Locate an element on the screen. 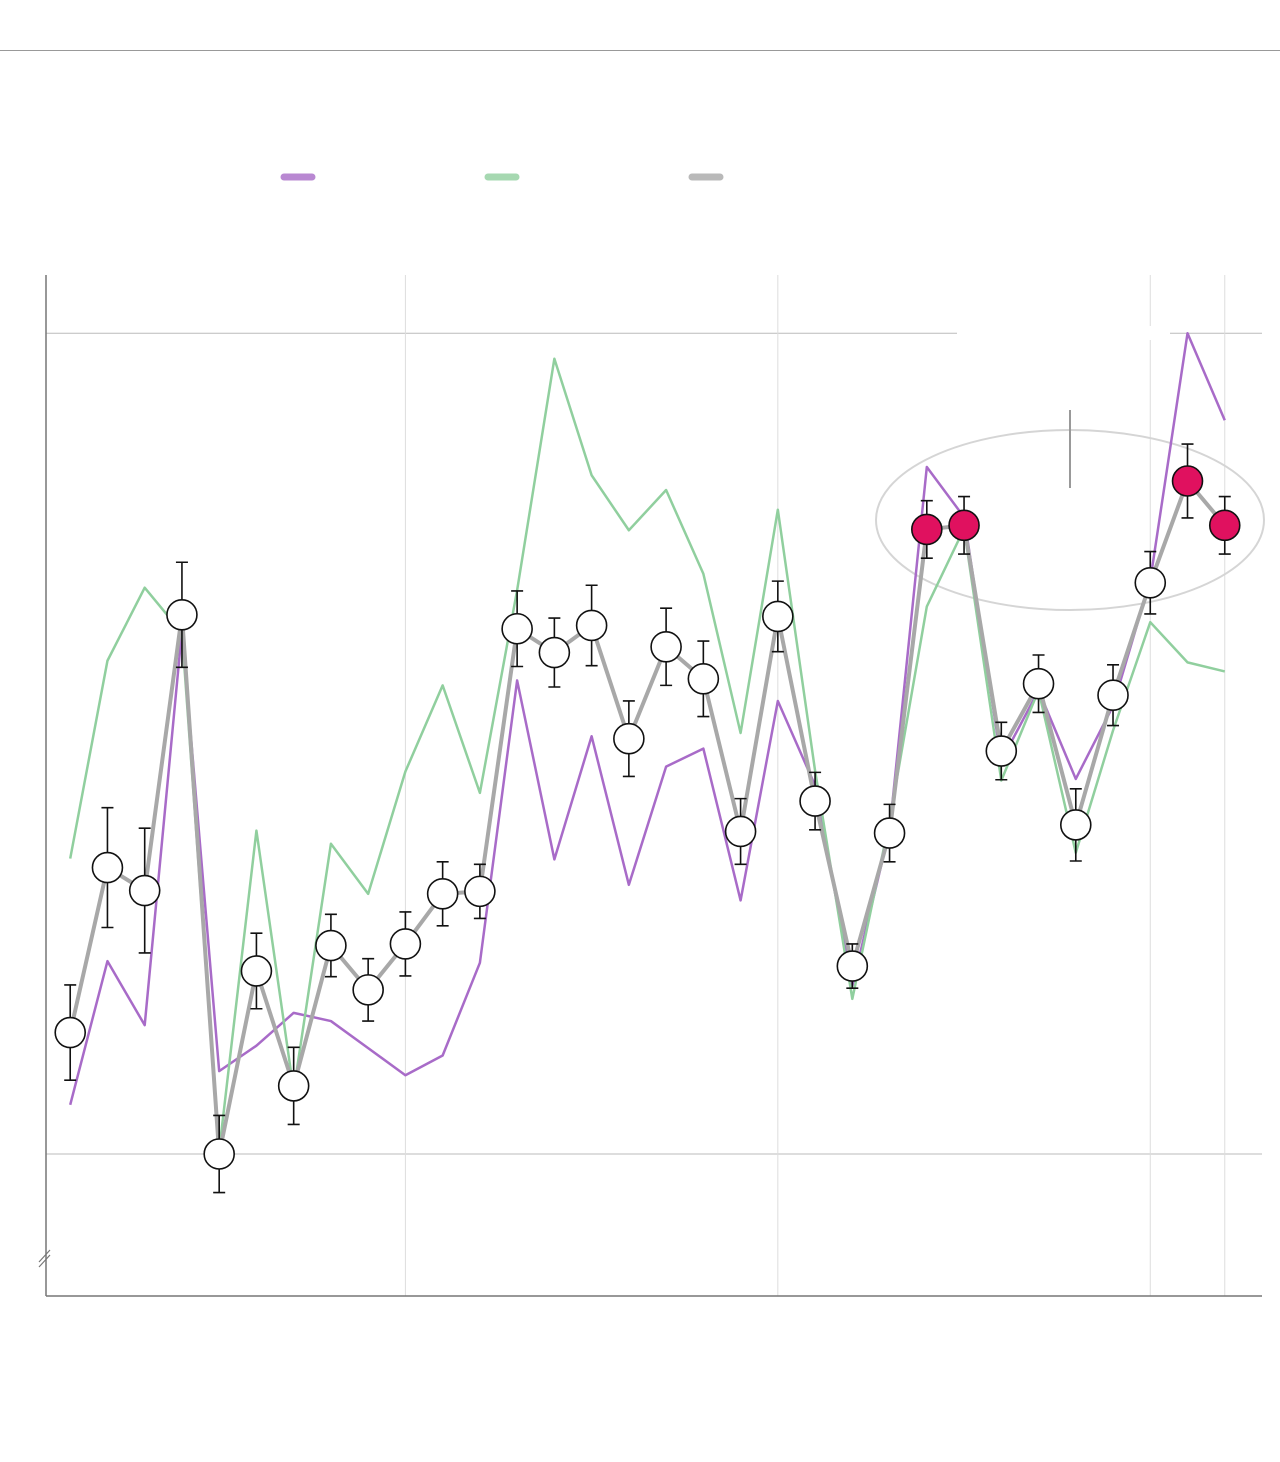 The width and height of the screenshot is (1280, 1462). axis-break is located at coordinates (44, 1258).